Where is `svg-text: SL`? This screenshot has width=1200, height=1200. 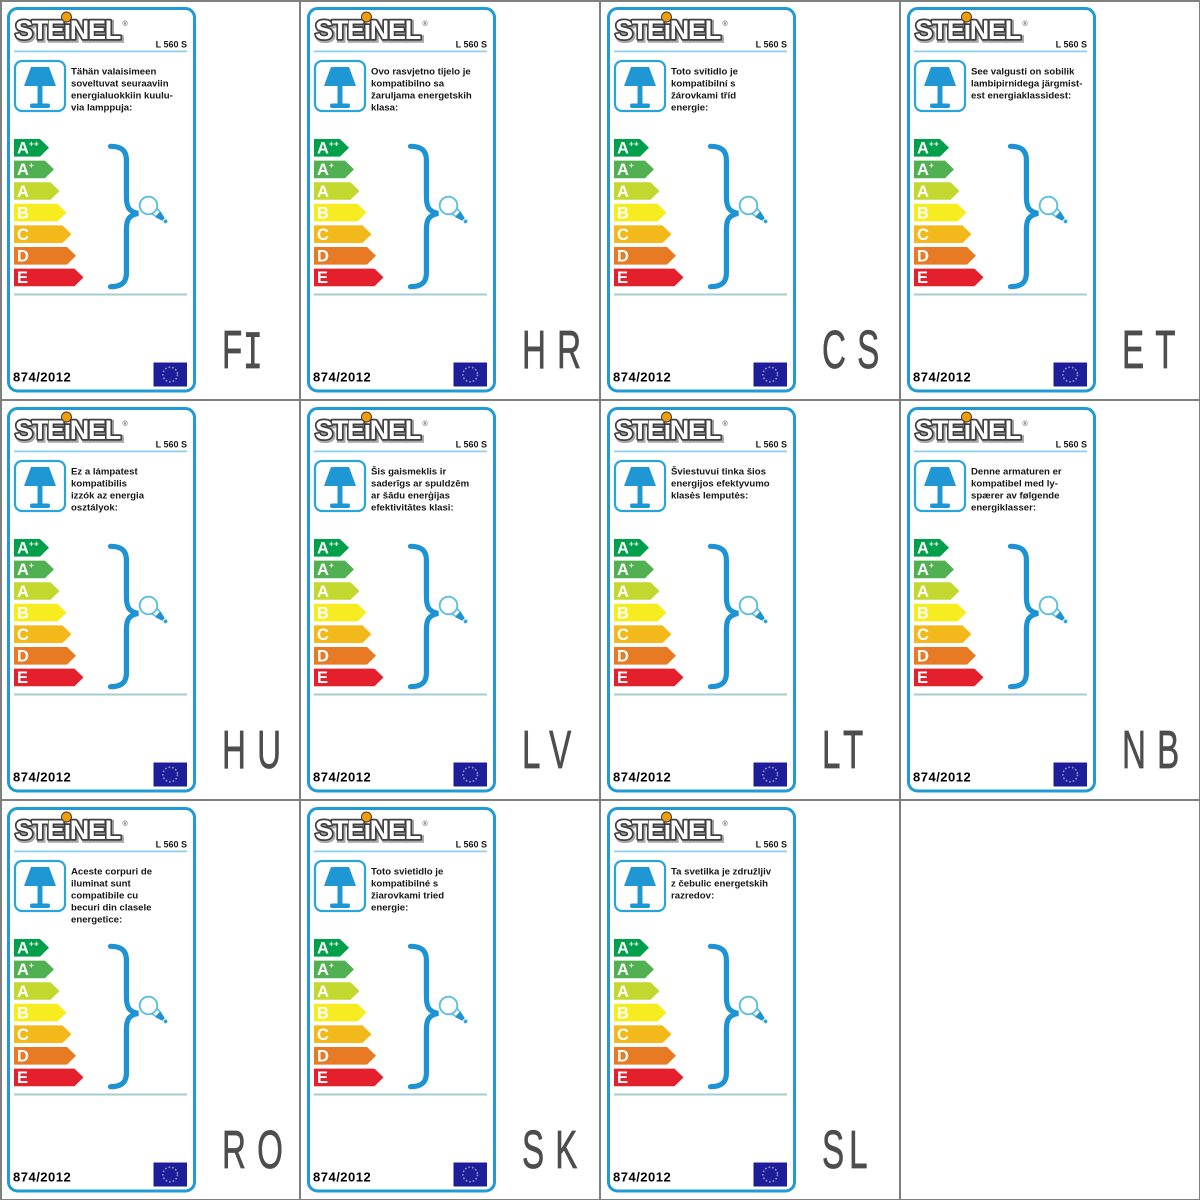 svg-text: SL is located at coordinates (847, 1150).